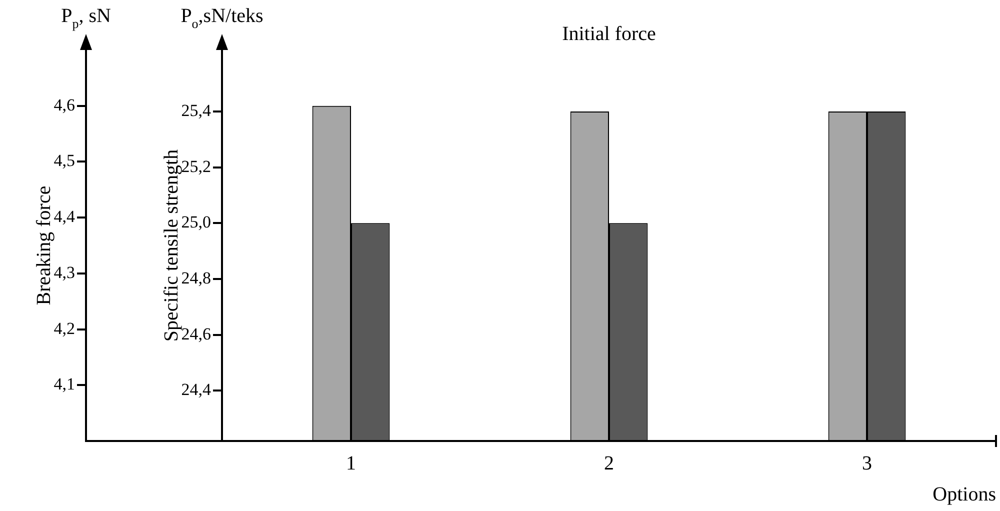 This screenshot has height=511, width=1000. What do you see at coordinates (867, 463) in the screenshot?
I see `x-tick-label: 3` at bounding box center [867, 463].